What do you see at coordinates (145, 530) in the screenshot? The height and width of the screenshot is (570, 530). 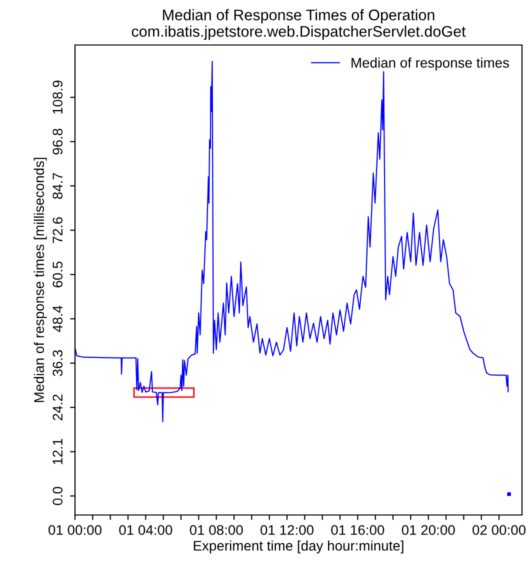 I see `x-tick-label: 01 04:00` at bounding box center [145, 530].